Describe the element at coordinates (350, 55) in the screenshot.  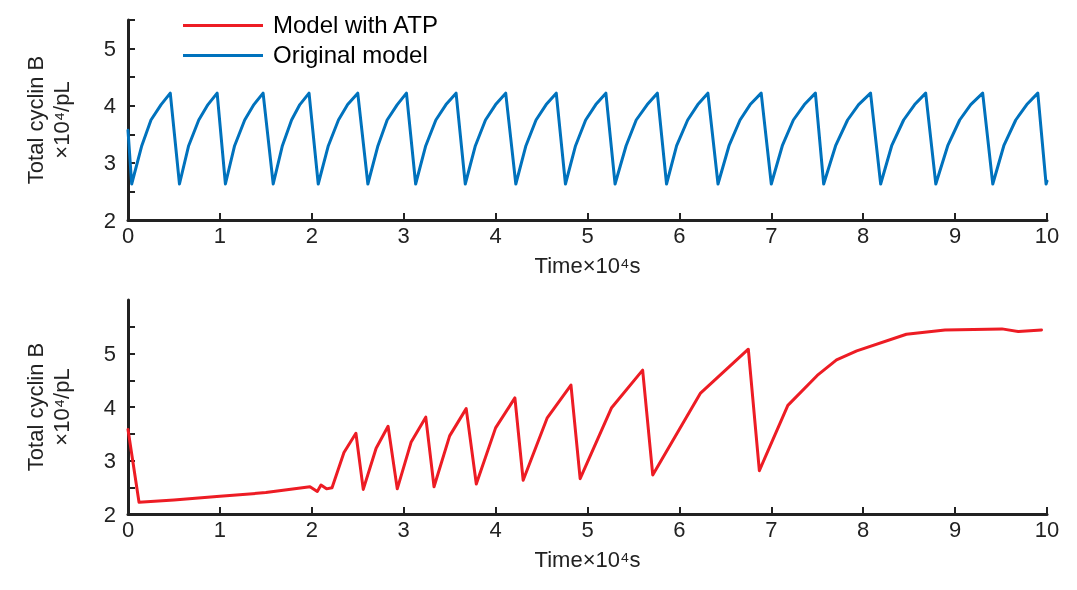
I see `legend-label: Original model` at that location.